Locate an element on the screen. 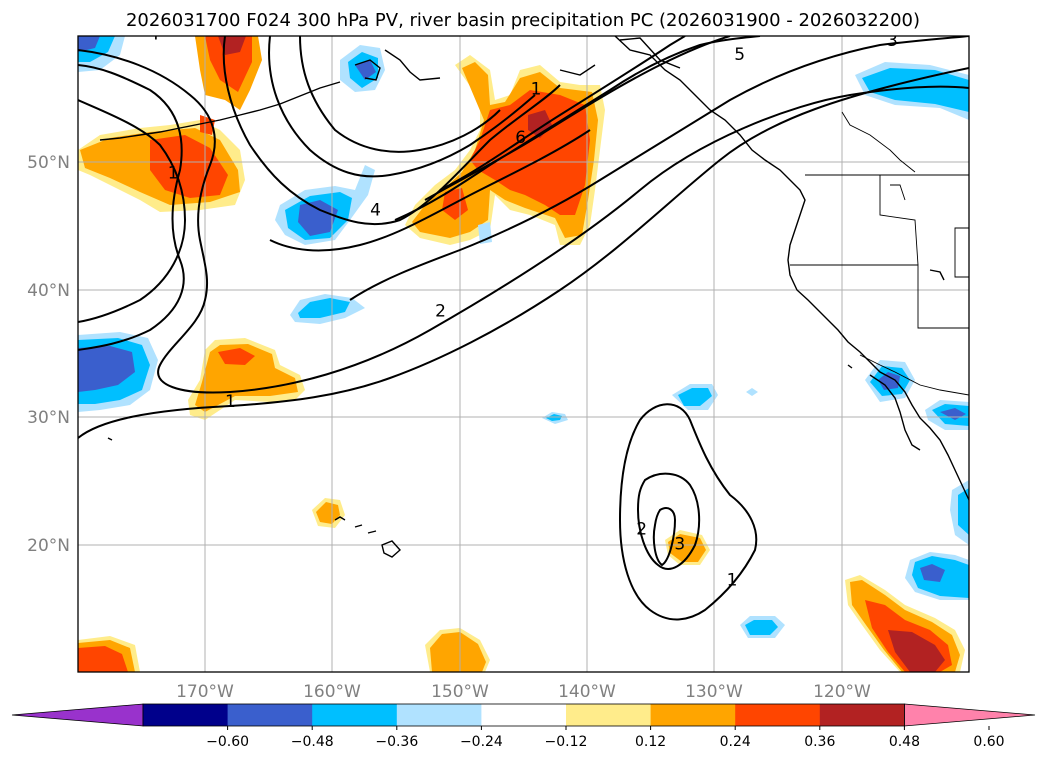 This screenshot has width=1047, height=765. lat-ticks: 50°N 40°N 30°N 20°N is located at coordinates (48, 354).